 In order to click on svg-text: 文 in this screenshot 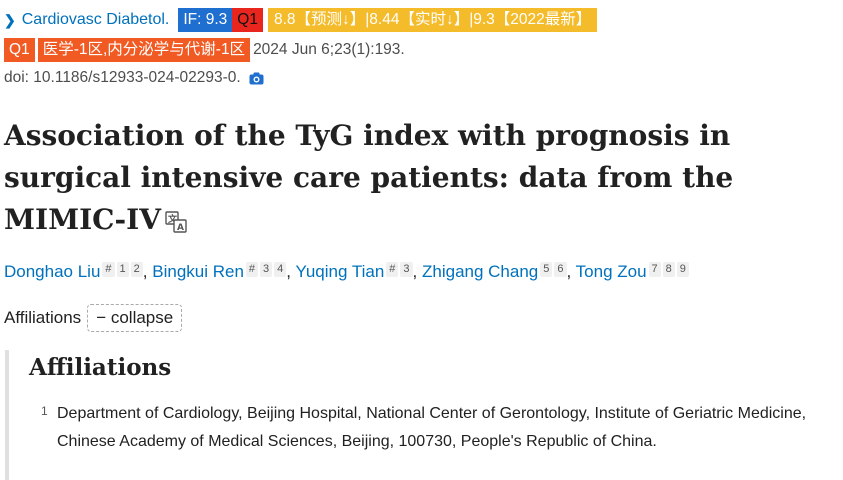, I will do `click(172, 219)`.